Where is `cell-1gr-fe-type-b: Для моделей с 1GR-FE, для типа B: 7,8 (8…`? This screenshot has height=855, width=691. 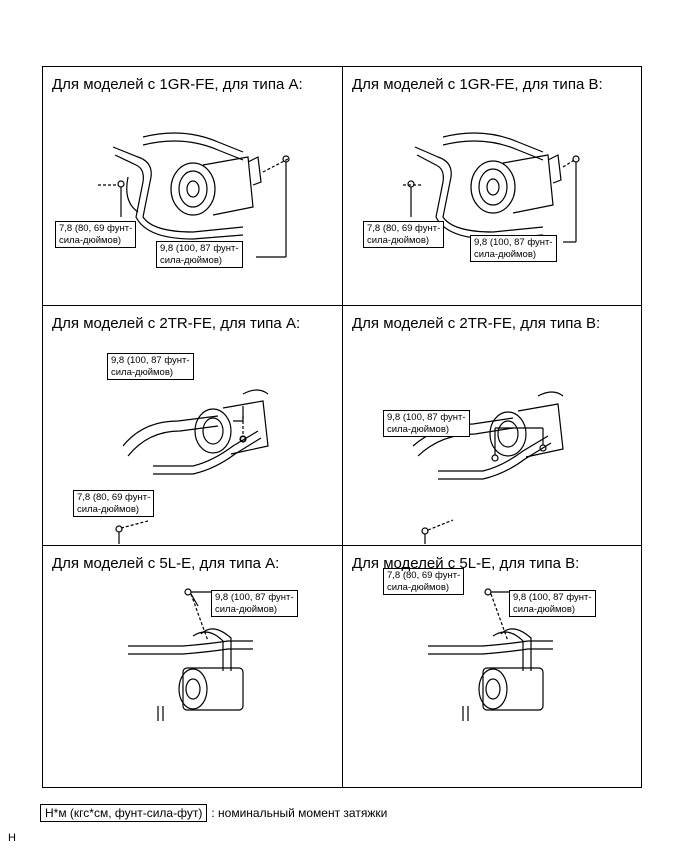
cell-1gr-fe-type-b: Для моделей с 1GR-FE, для типа B: 7,8 (8… is located at coordinates (492, 187).